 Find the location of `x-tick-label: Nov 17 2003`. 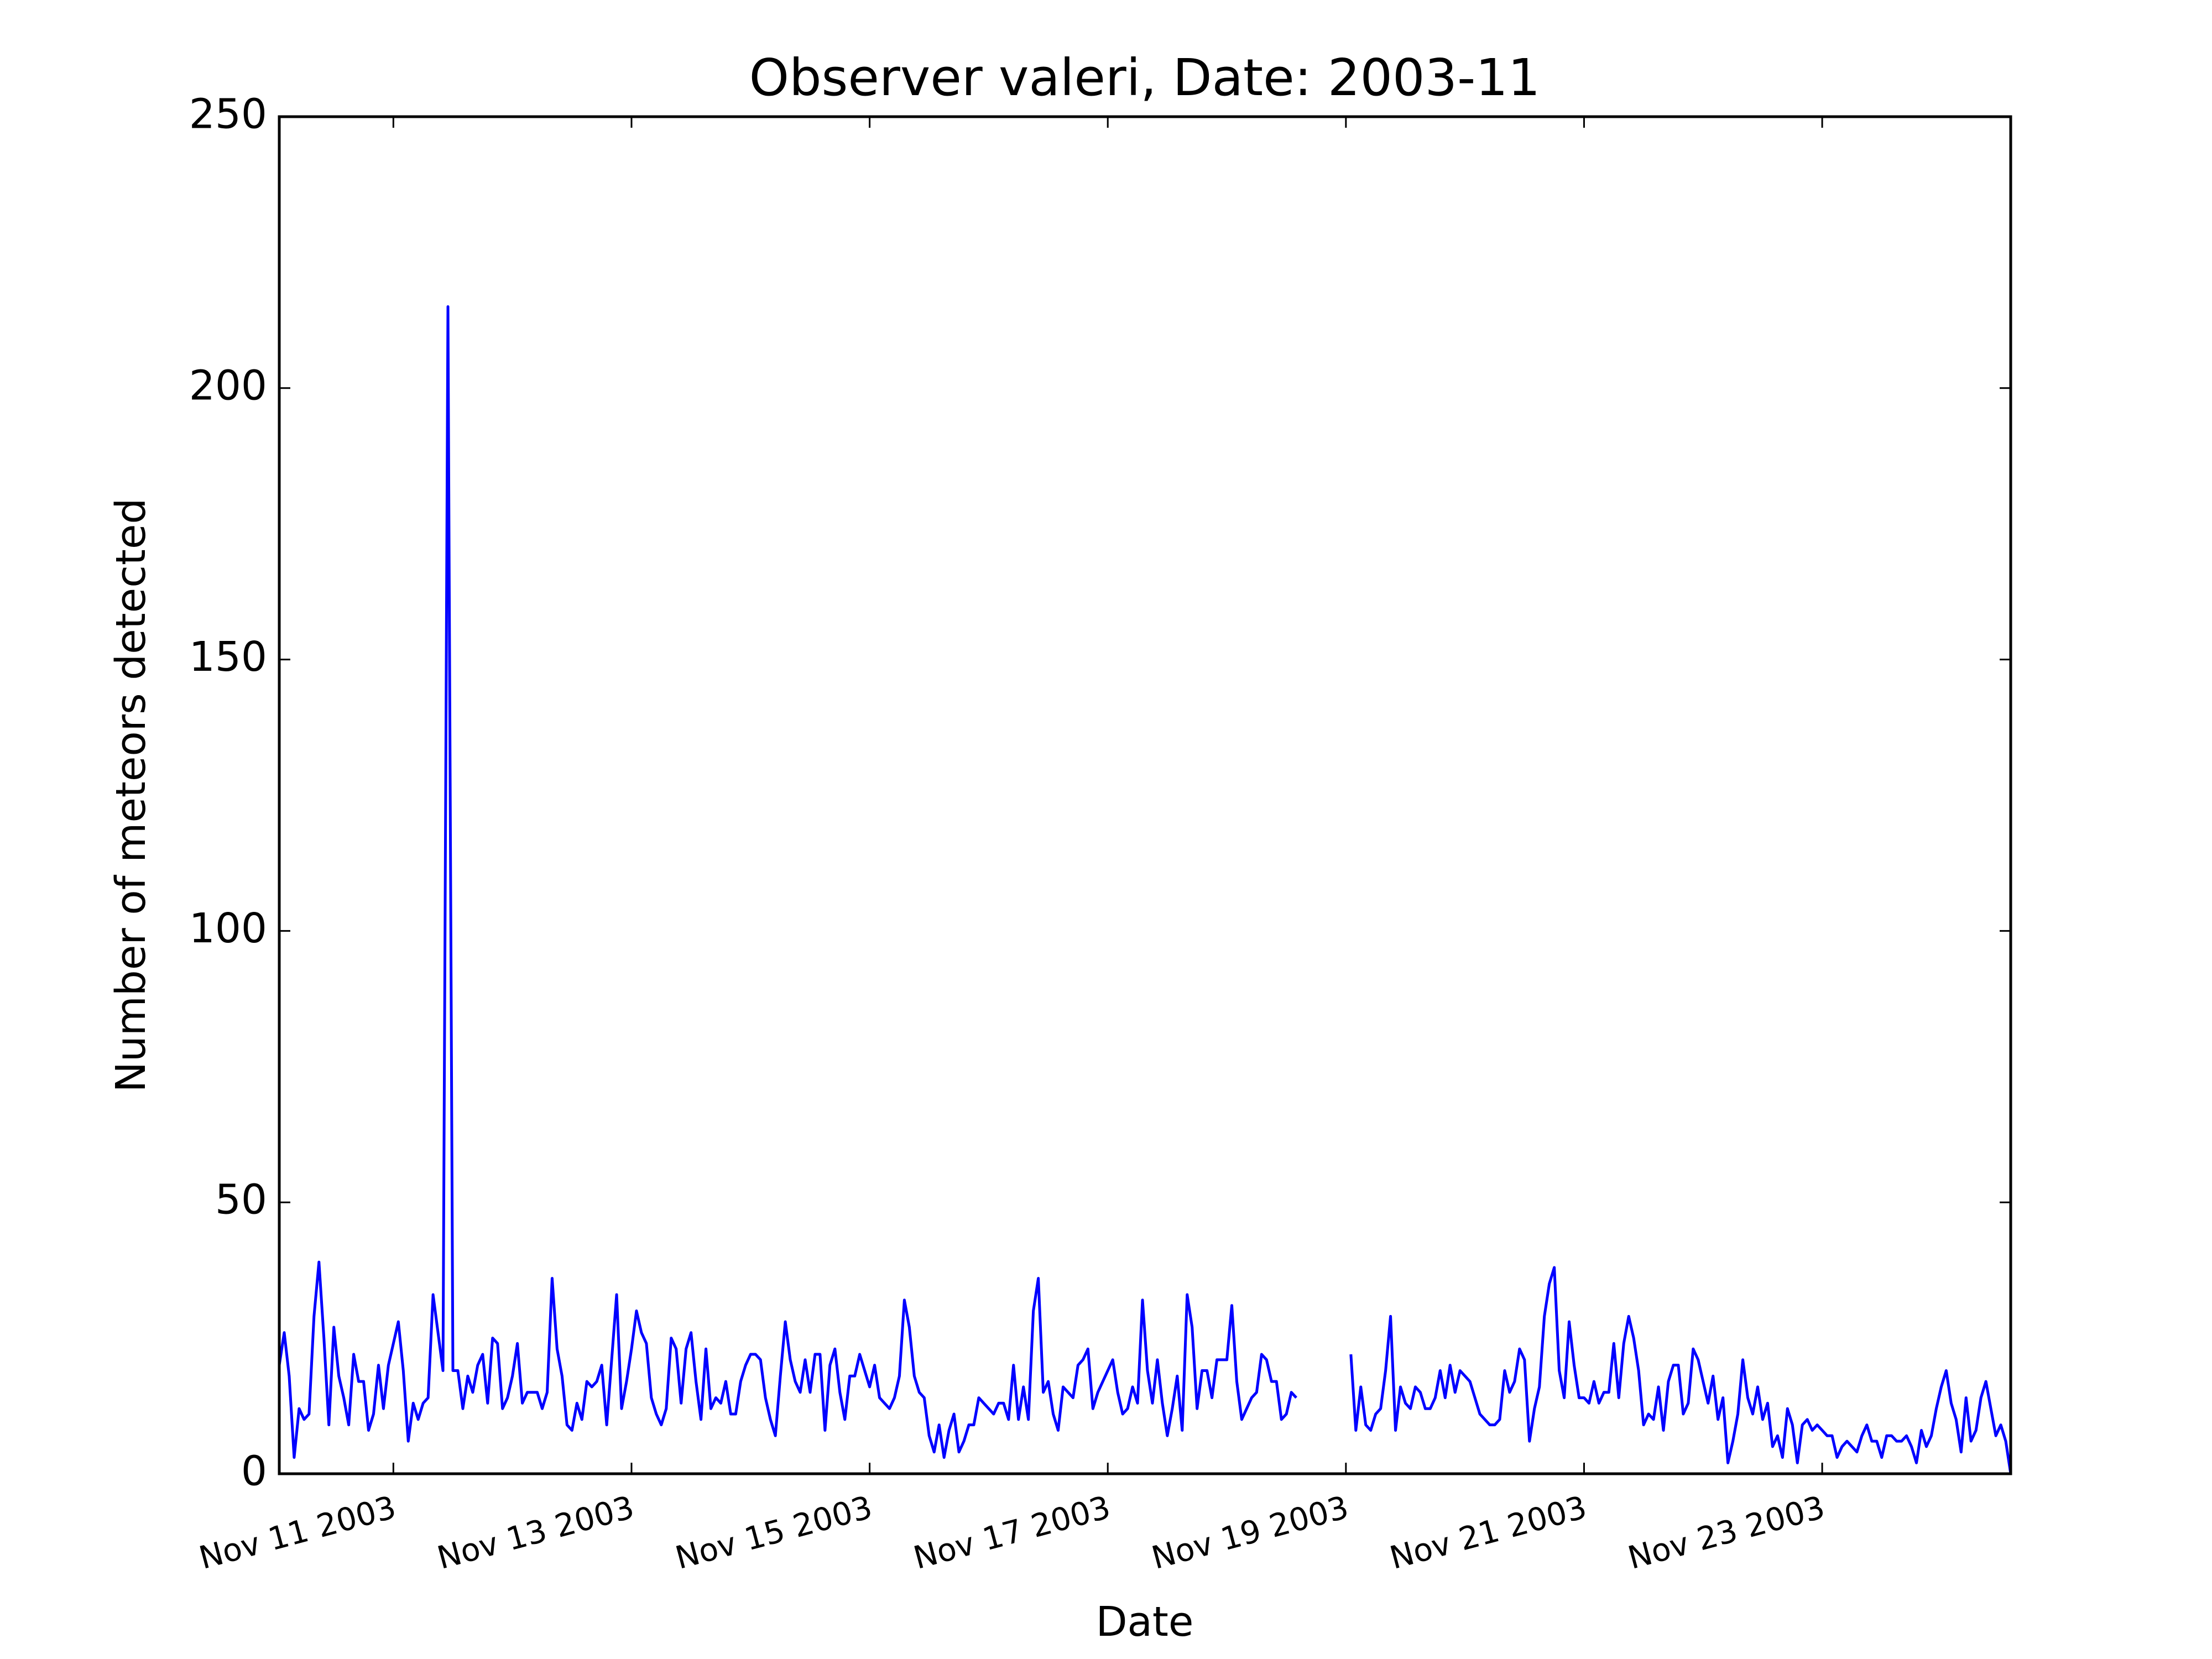

x-tick-label: Nov 17 2003 is located at coordinates (1012, 1533).